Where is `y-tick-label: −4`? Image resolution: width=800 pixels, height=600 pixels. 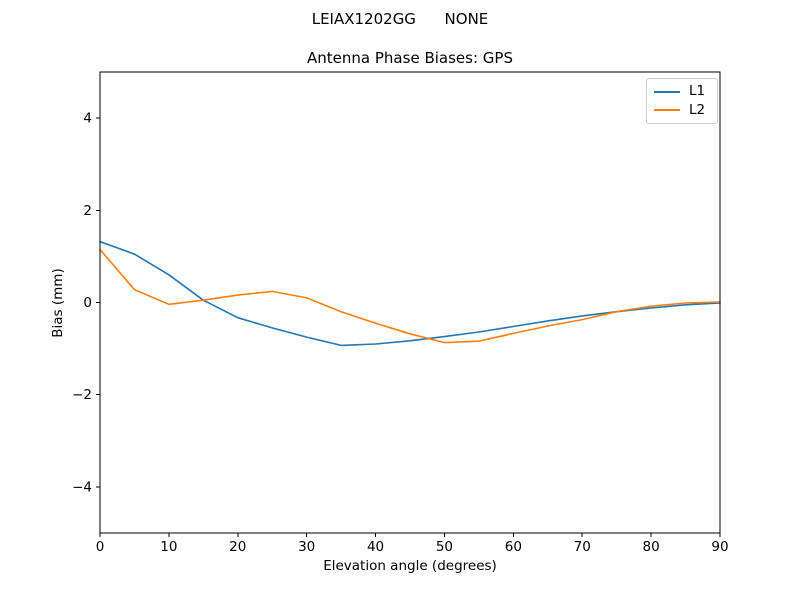
y-tick-label: −4 is located at coordinates (82, 487).